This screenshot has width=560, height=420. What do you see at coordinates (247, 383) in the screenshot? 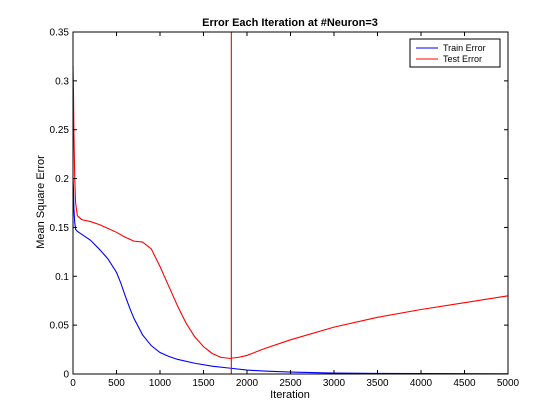
I see `x-tick-label: 2000` at bounding box center [247, 383].